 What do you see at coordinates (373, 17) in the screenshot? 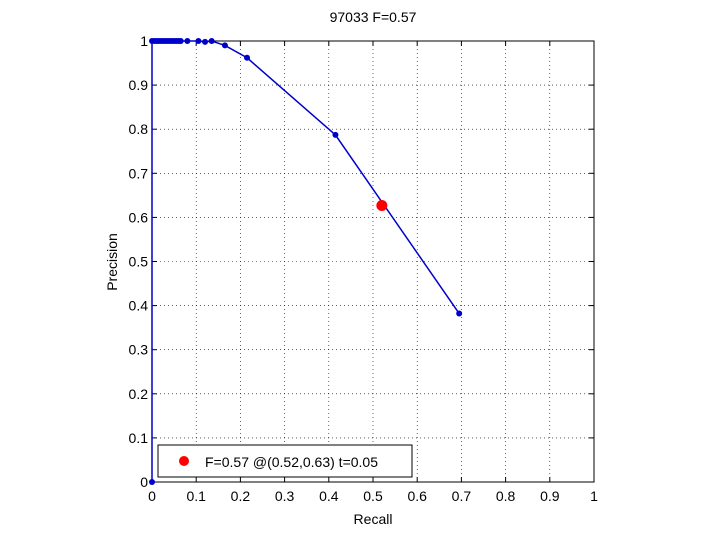
I see `chart-title: 97033 F=0.57` at bounding box center [373, 17].